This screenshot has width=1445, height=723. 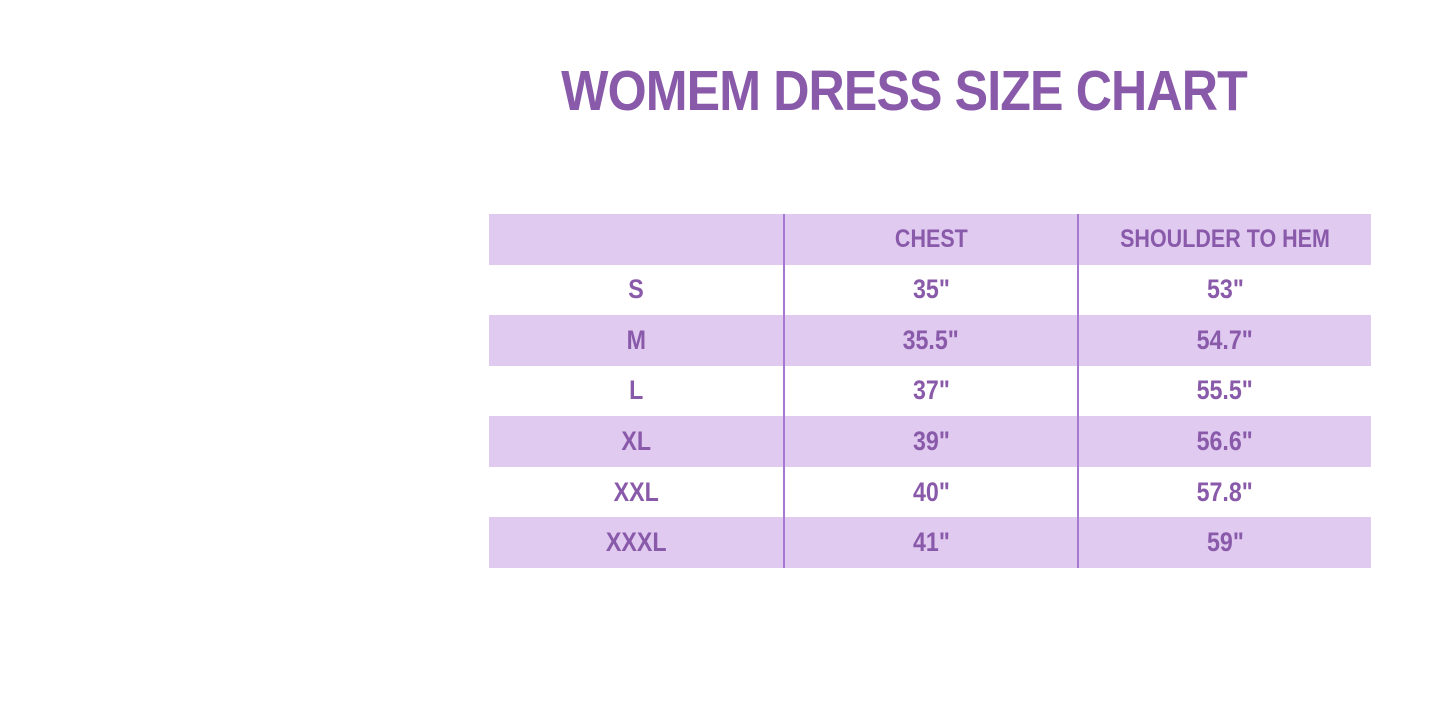 I want to click on size-cell: XXXL, so click(x=636, y=542).